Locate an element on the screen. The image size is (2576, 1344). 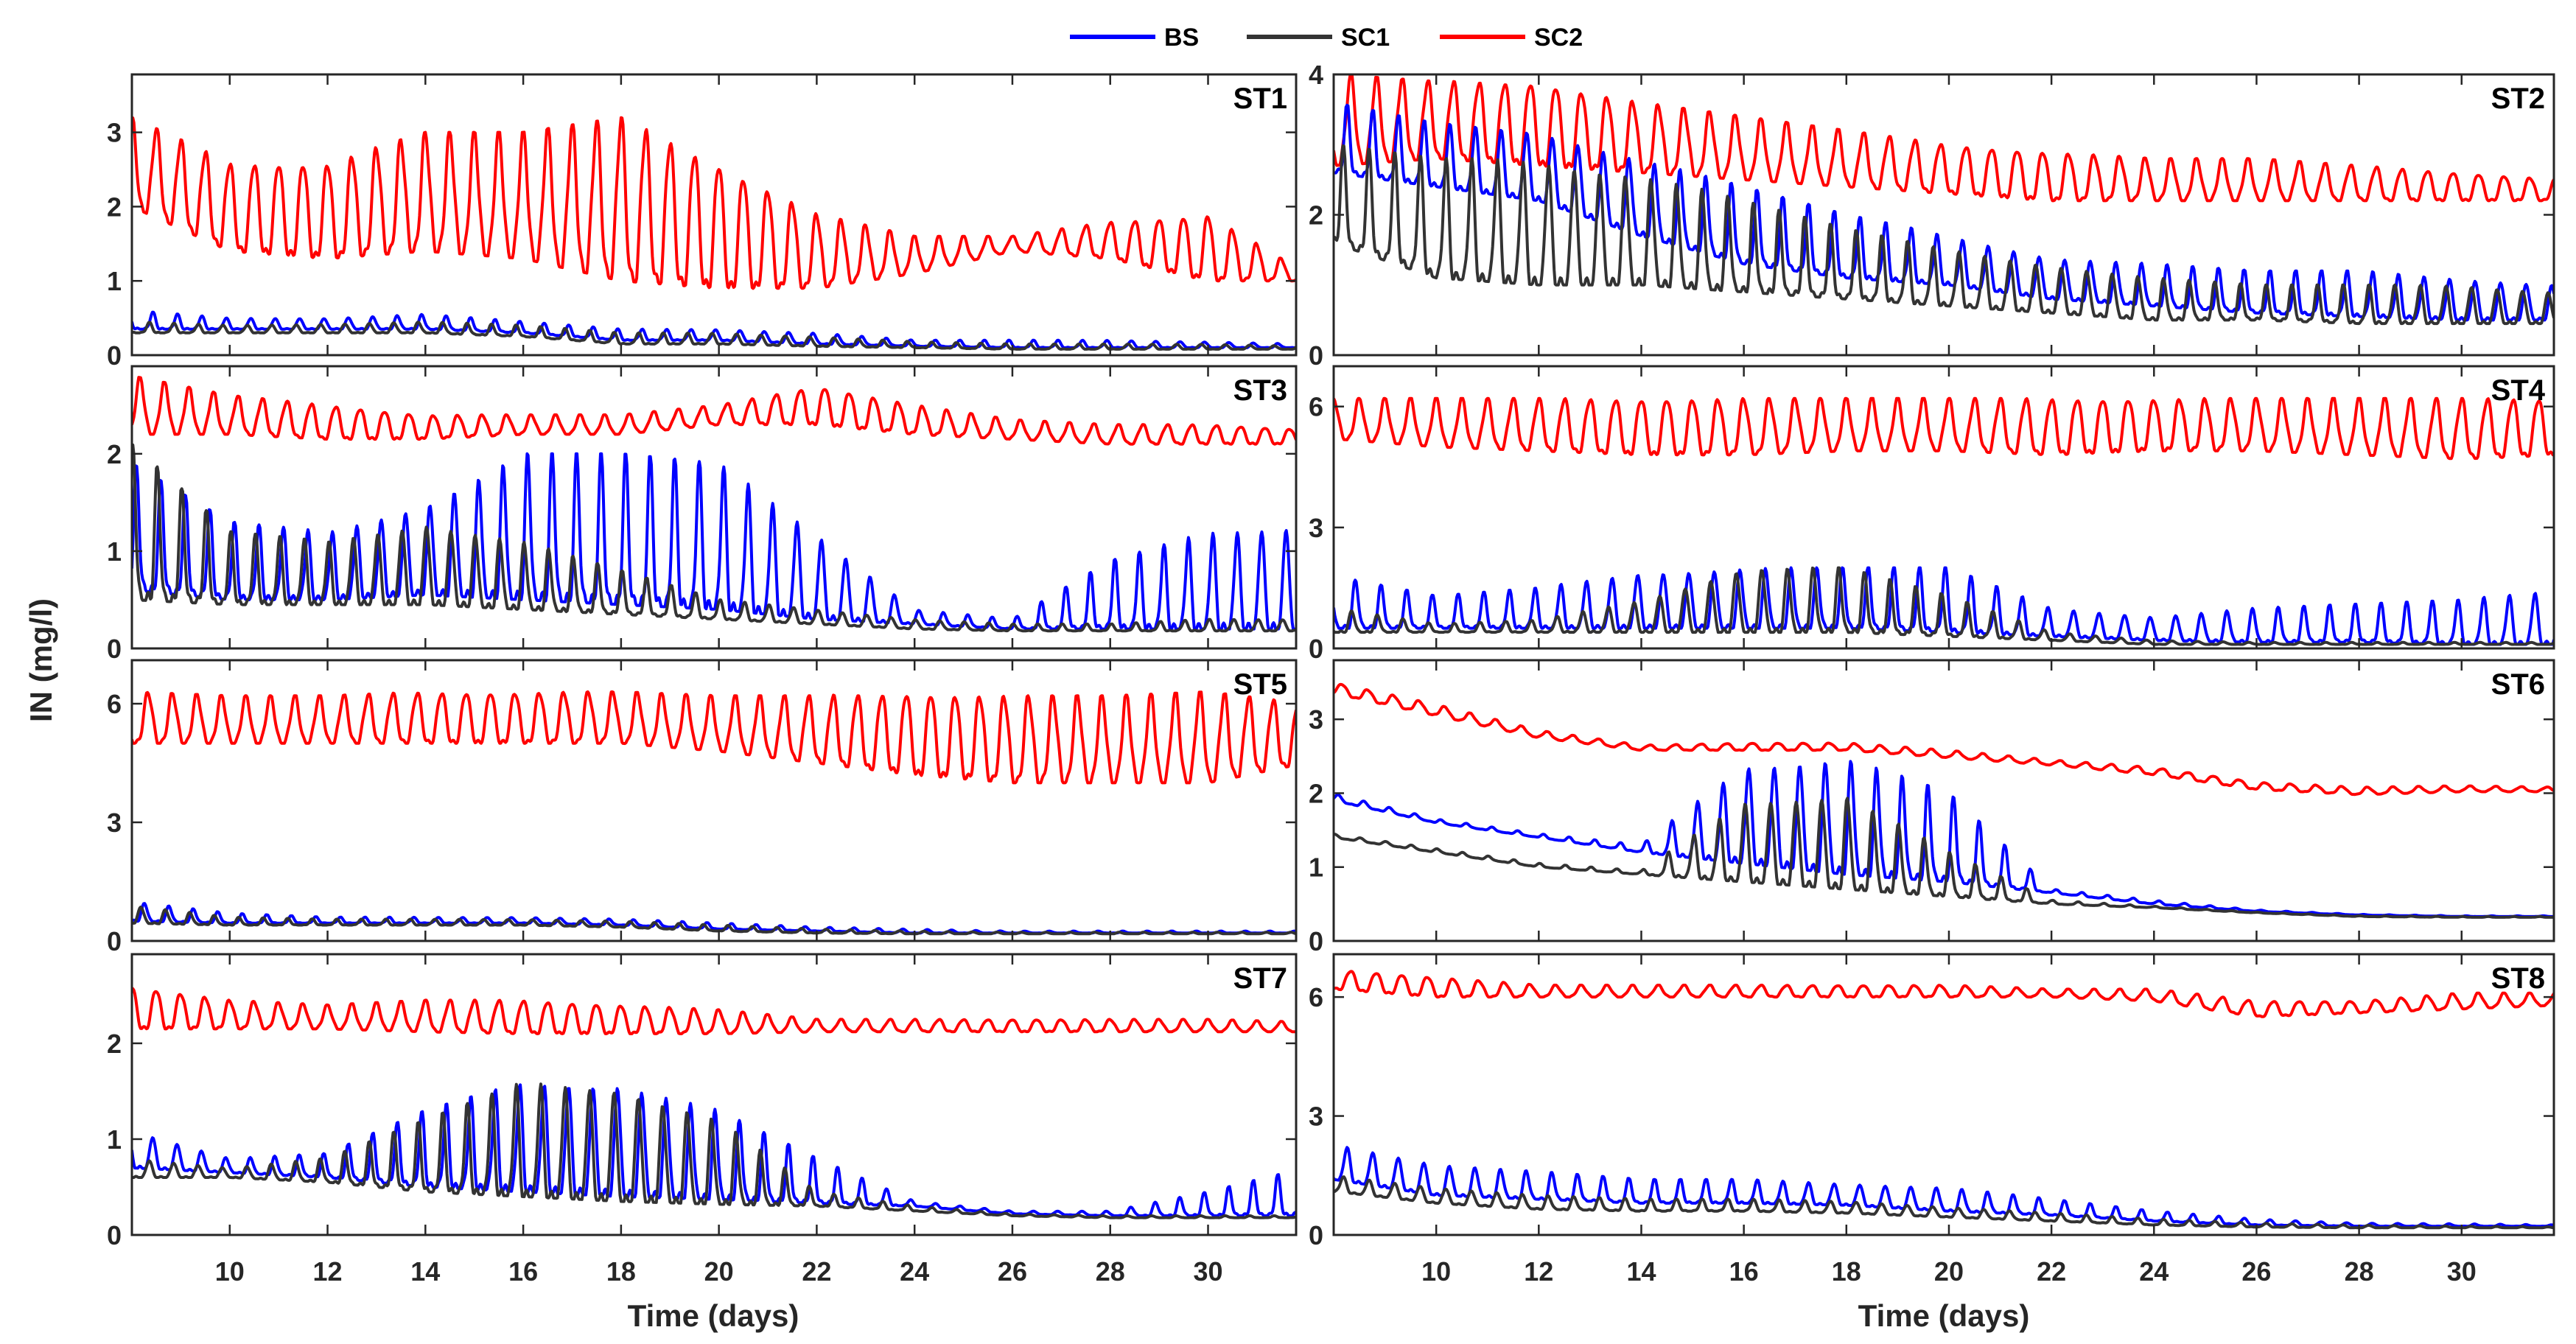
legend-label: BS is located at coordinates (1181, 38).